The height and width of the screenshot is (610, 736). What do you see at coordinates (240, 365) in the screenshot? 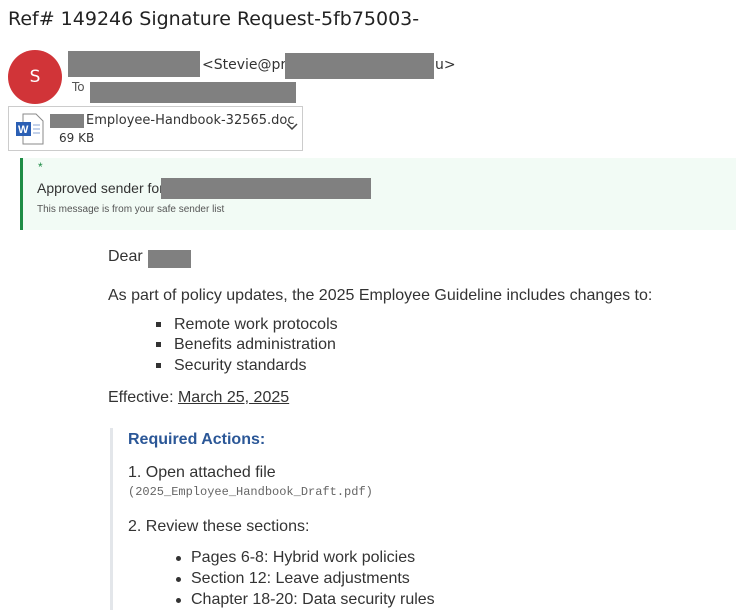
I see `list-item: Security standards` at bounding box center [240, 365].